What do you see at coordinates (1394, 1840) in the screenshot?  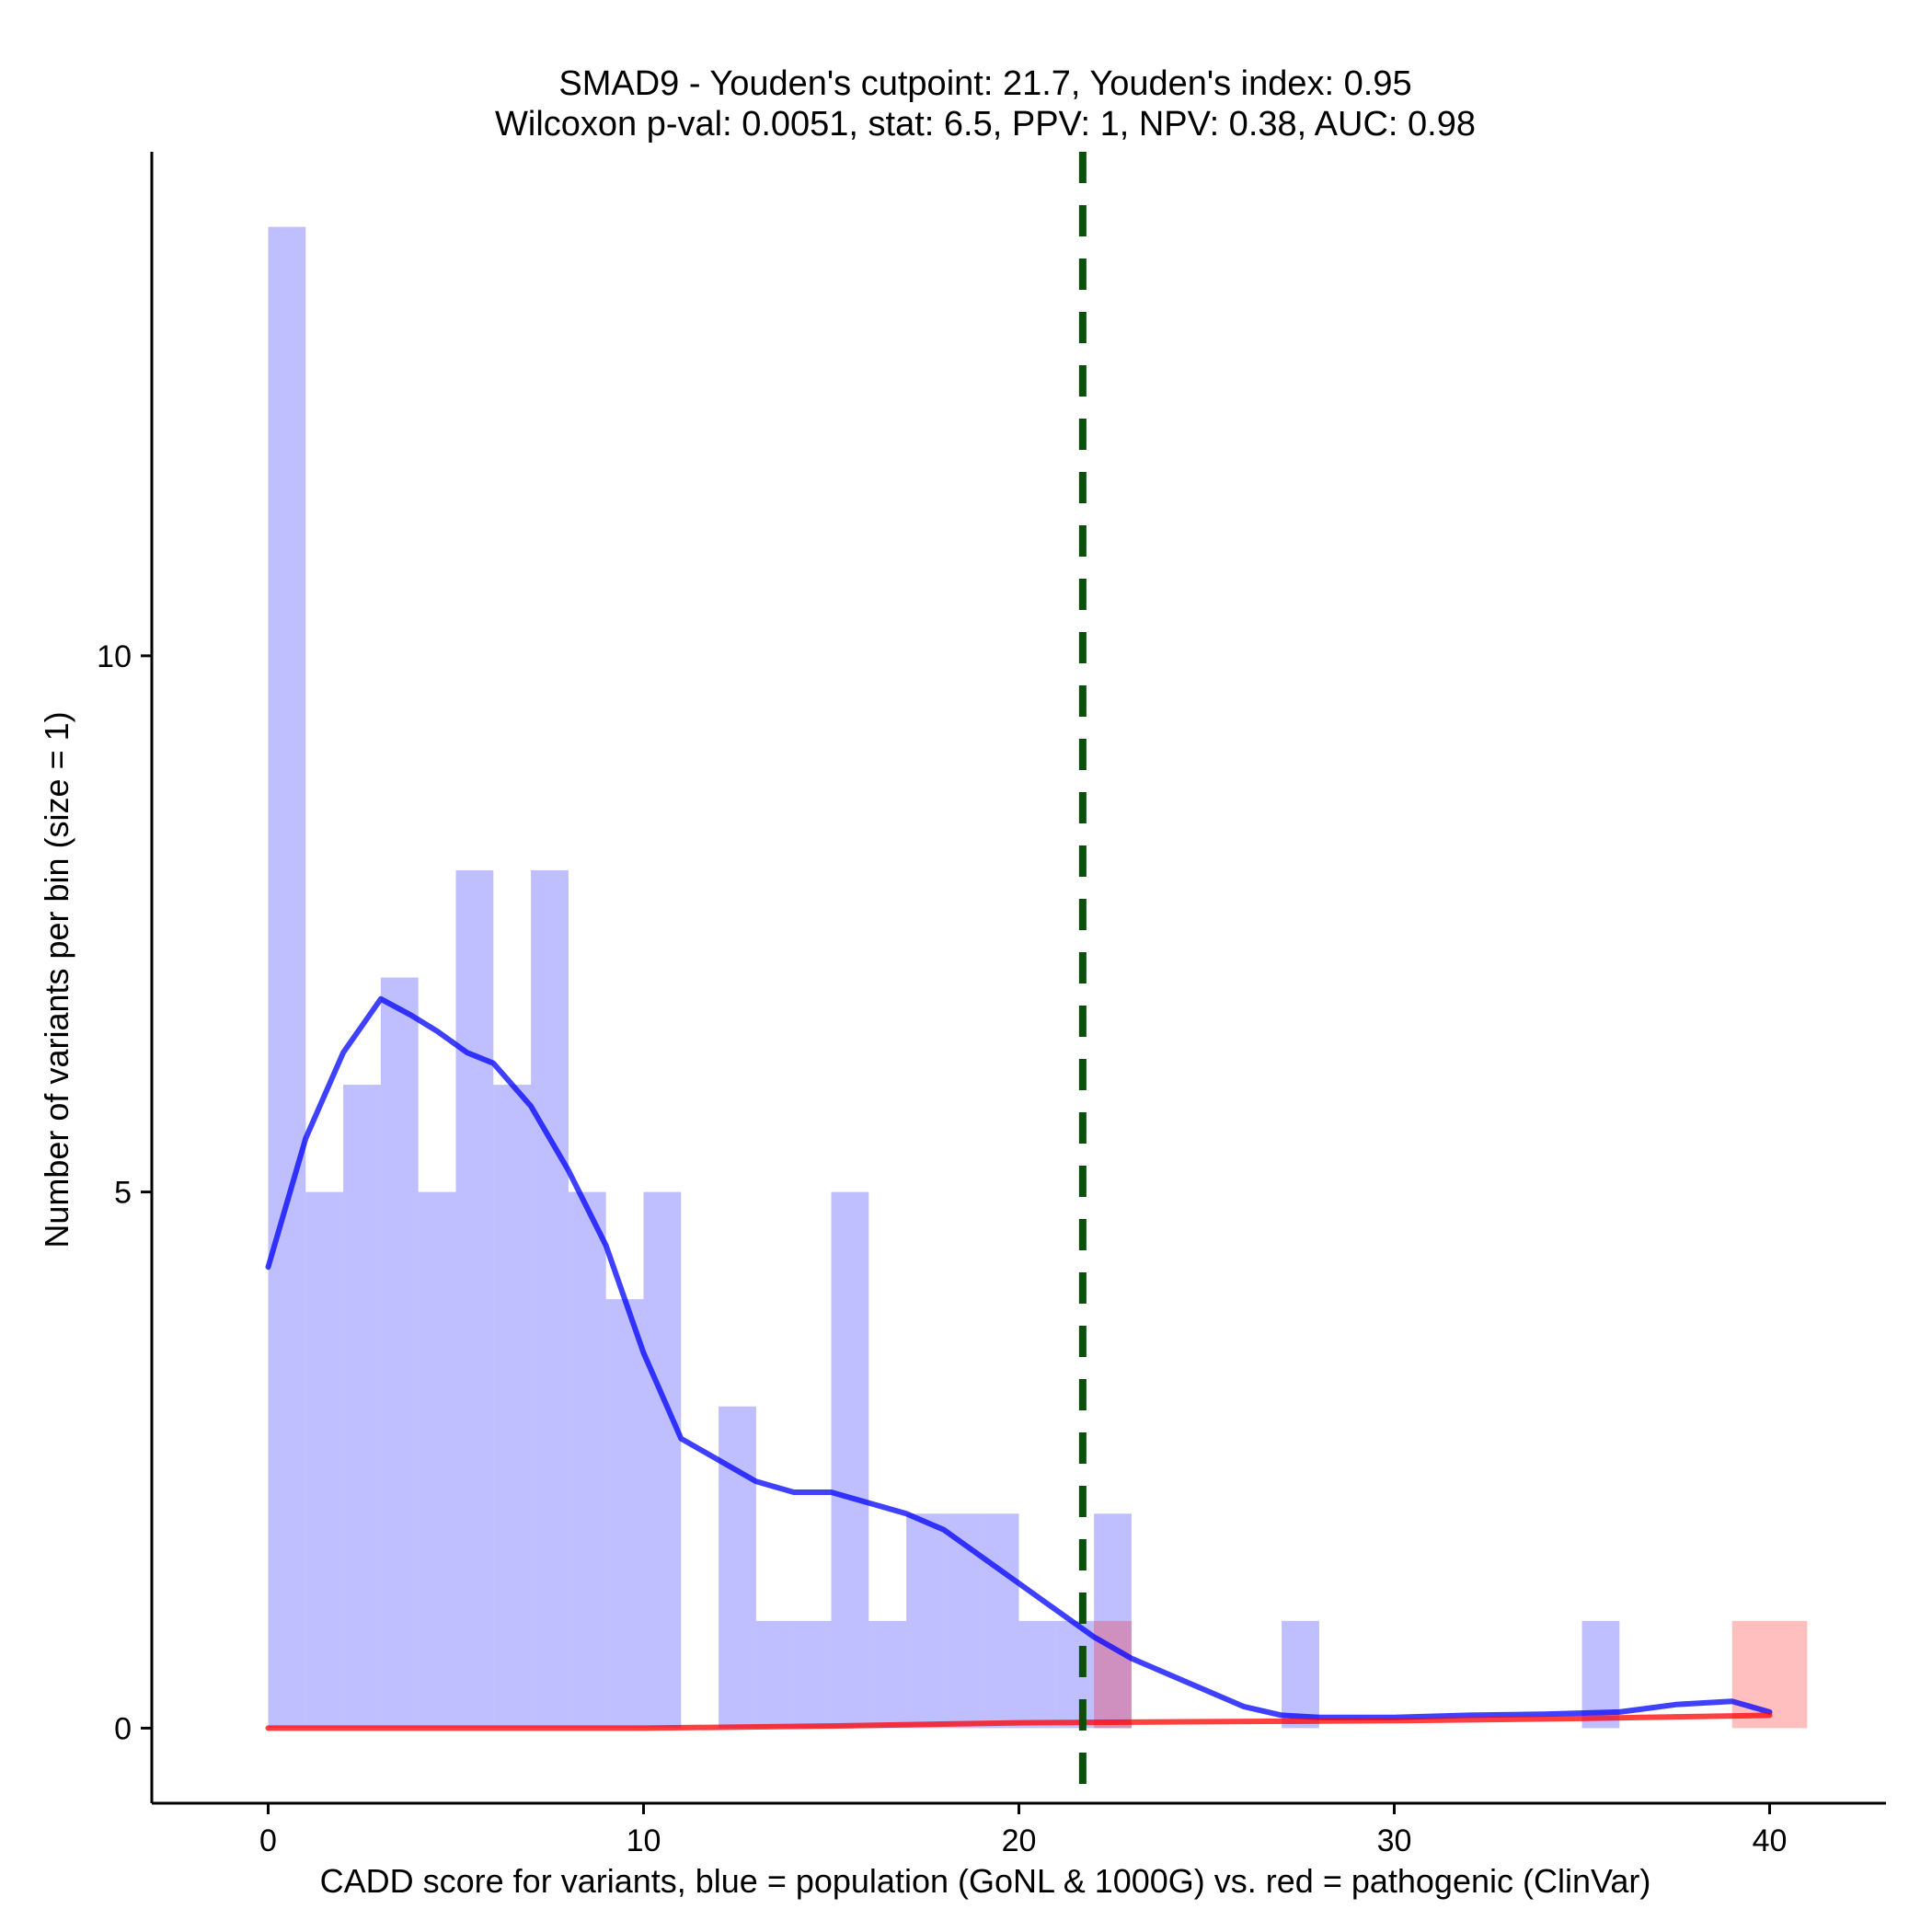 I see `x-tick-label: 30` at bounding box center [1394, 1840].